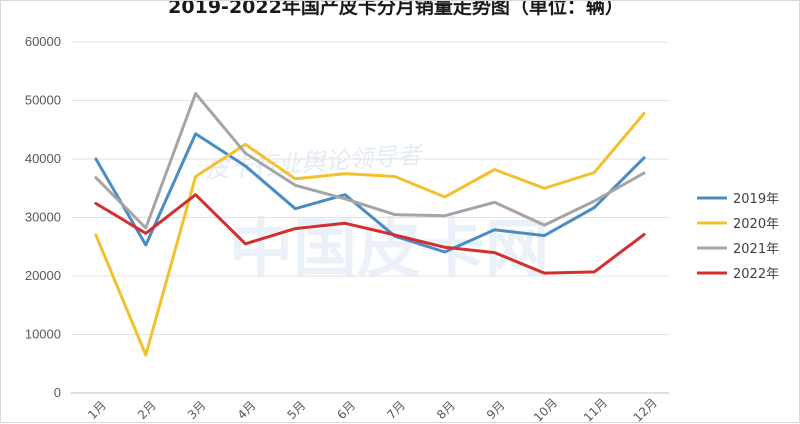  I want to click on x-tick-label: 4月, so click(247, 410).